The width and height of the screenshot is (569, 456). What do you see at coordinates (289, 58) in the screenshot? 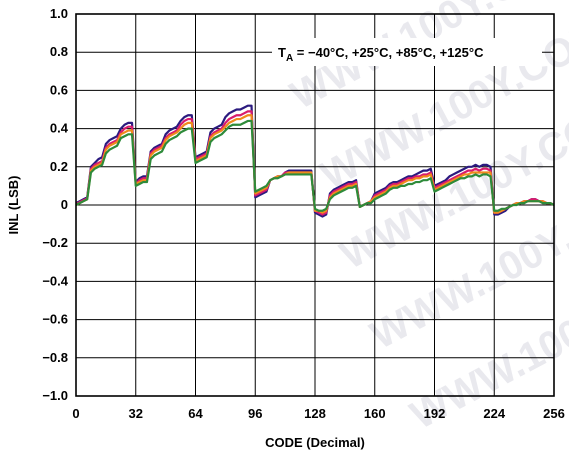
I see `annotation-subscript: A` at bounding box center [289, 58].